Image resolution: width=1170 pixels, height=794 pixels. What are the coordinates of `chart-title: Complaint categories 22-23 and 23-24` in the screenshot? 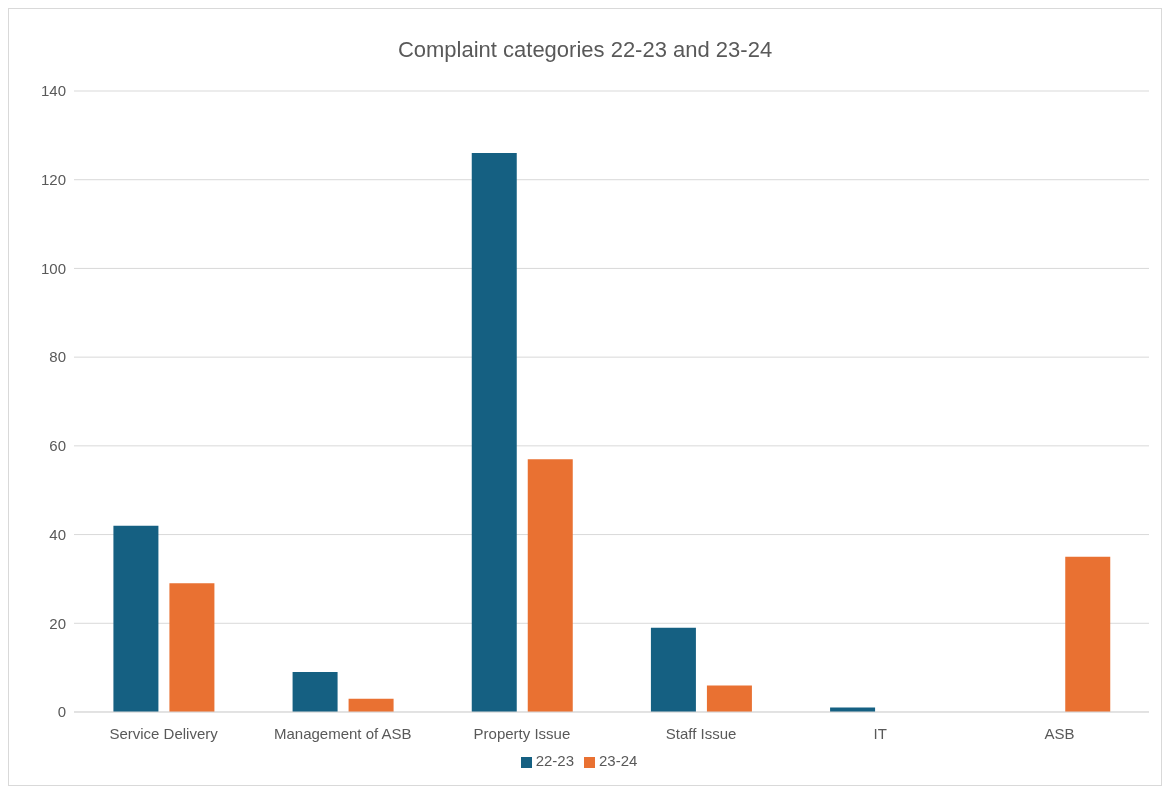 It's located at (585, 50).